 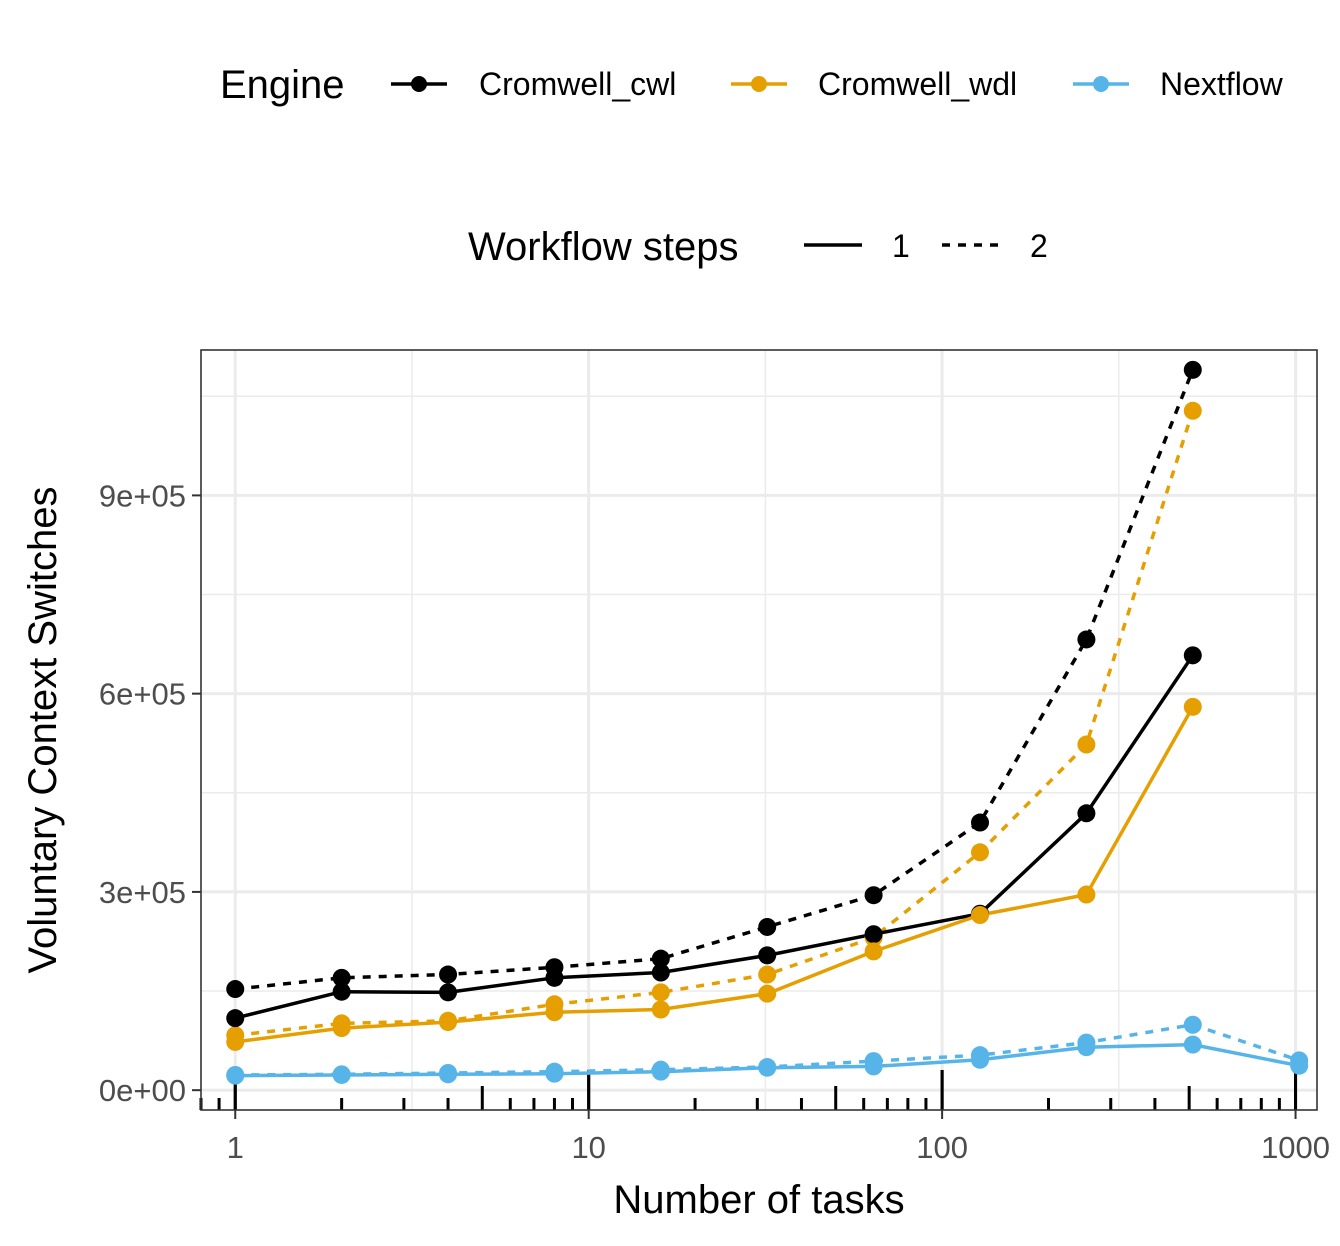 What do you see at coordinates (917, 84) in the screenshot?
I see `legend-label-cromwell-wdl: Cromwell_wdl` at bounding box center [917, 84].